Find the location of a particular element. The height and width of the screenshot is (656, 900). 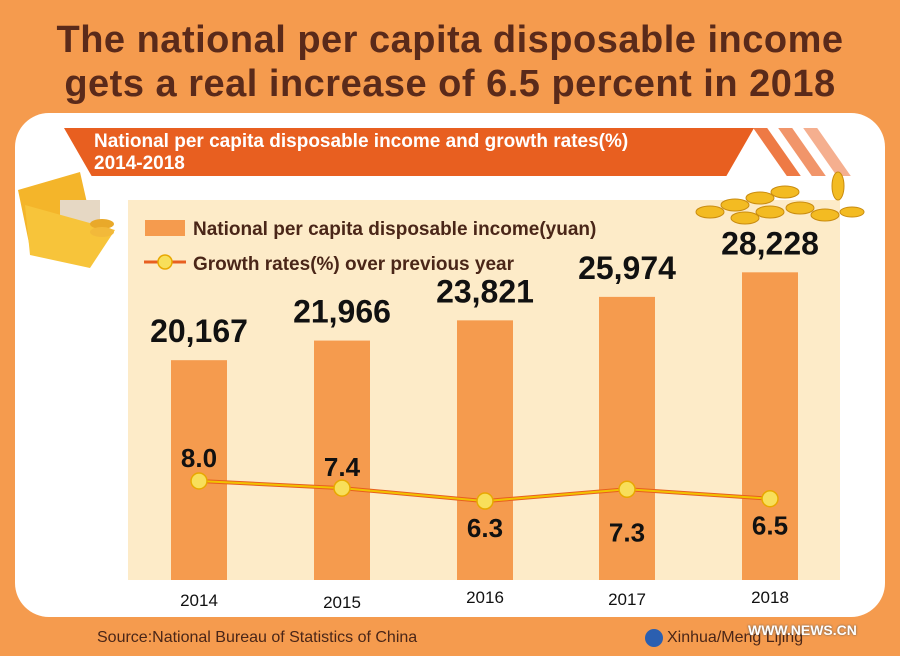

income-value-label: 20,167 is located at coordinates (199, 331).